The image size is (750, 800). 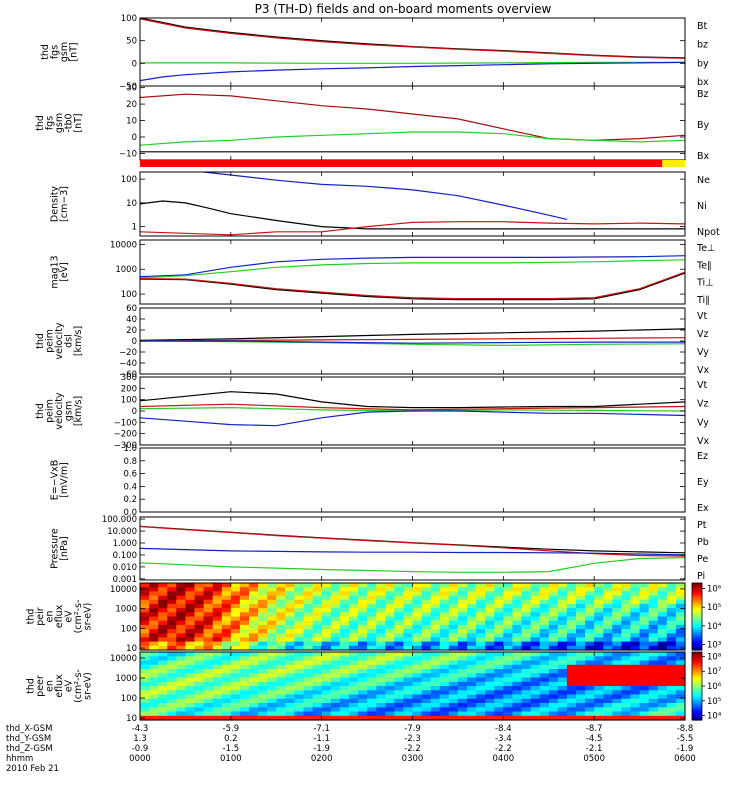 What do you see at coordinates (703, 422) in the screenshot?
I see `legend-entry: Vy` at bounding box center [703, 422].